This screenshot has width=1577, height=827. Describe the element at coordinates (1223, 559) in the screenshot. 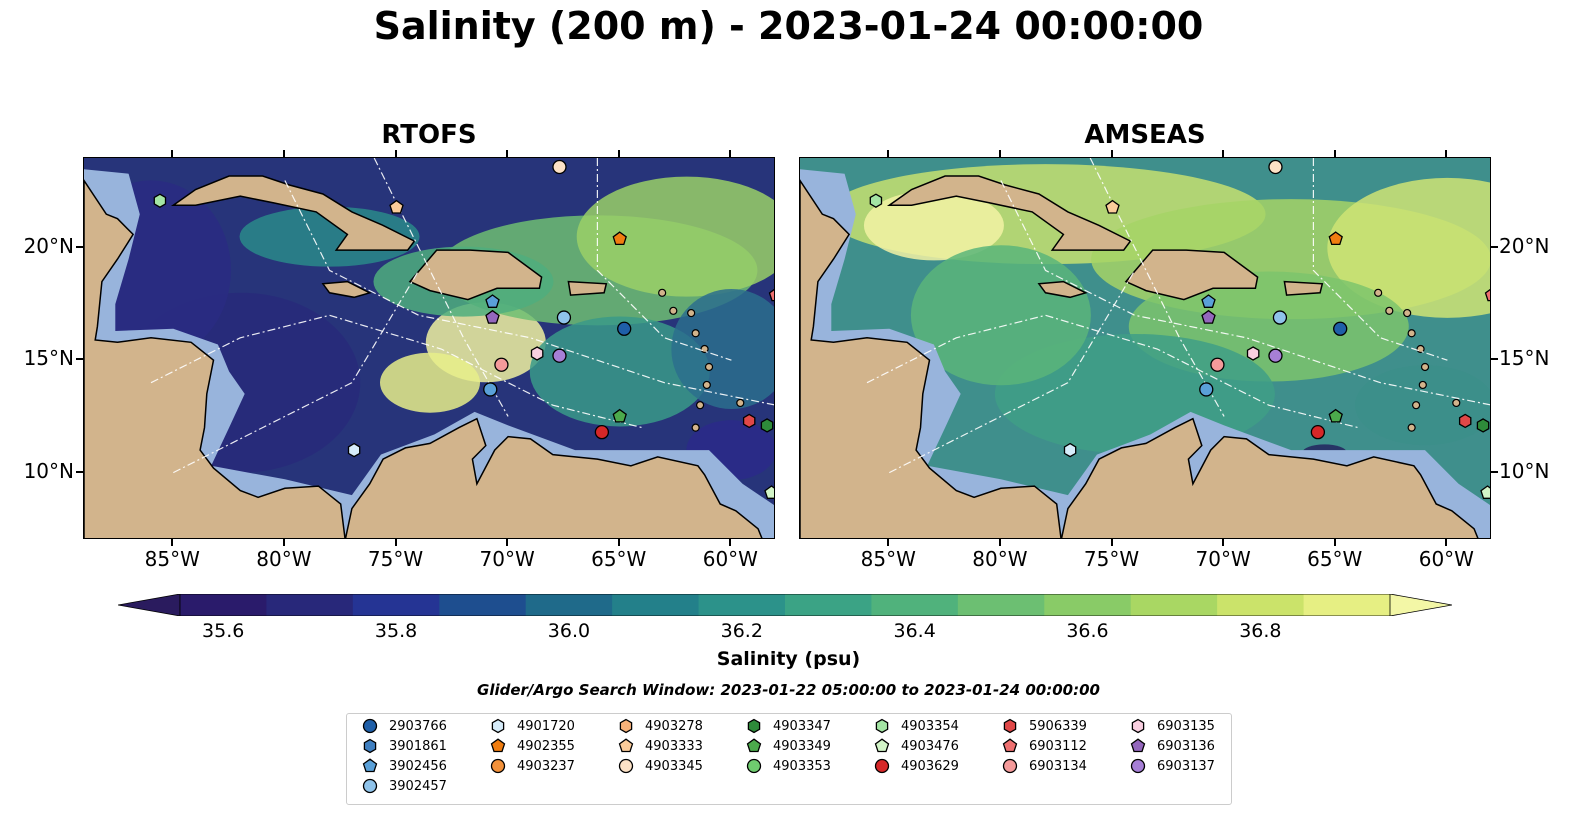

I see `lon-tick-label: 70°W` at that location.